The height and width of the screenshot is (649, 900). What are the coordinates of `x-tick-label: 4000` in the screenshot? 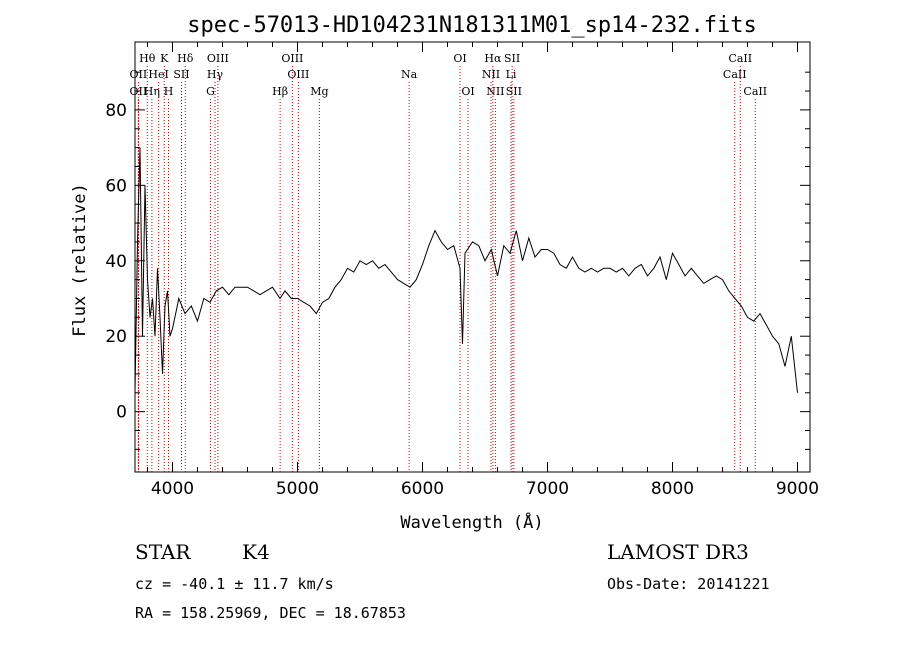 It's located at (172, 489).